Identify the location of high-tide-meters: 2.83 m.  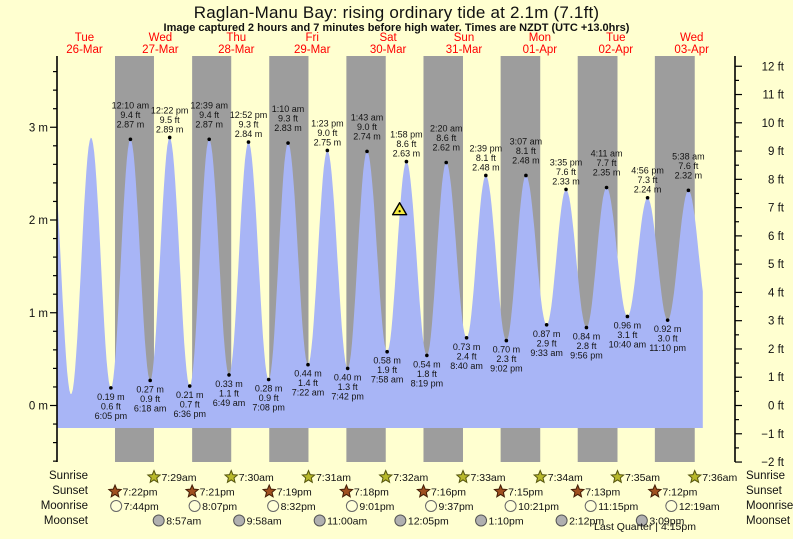
(288, 128).